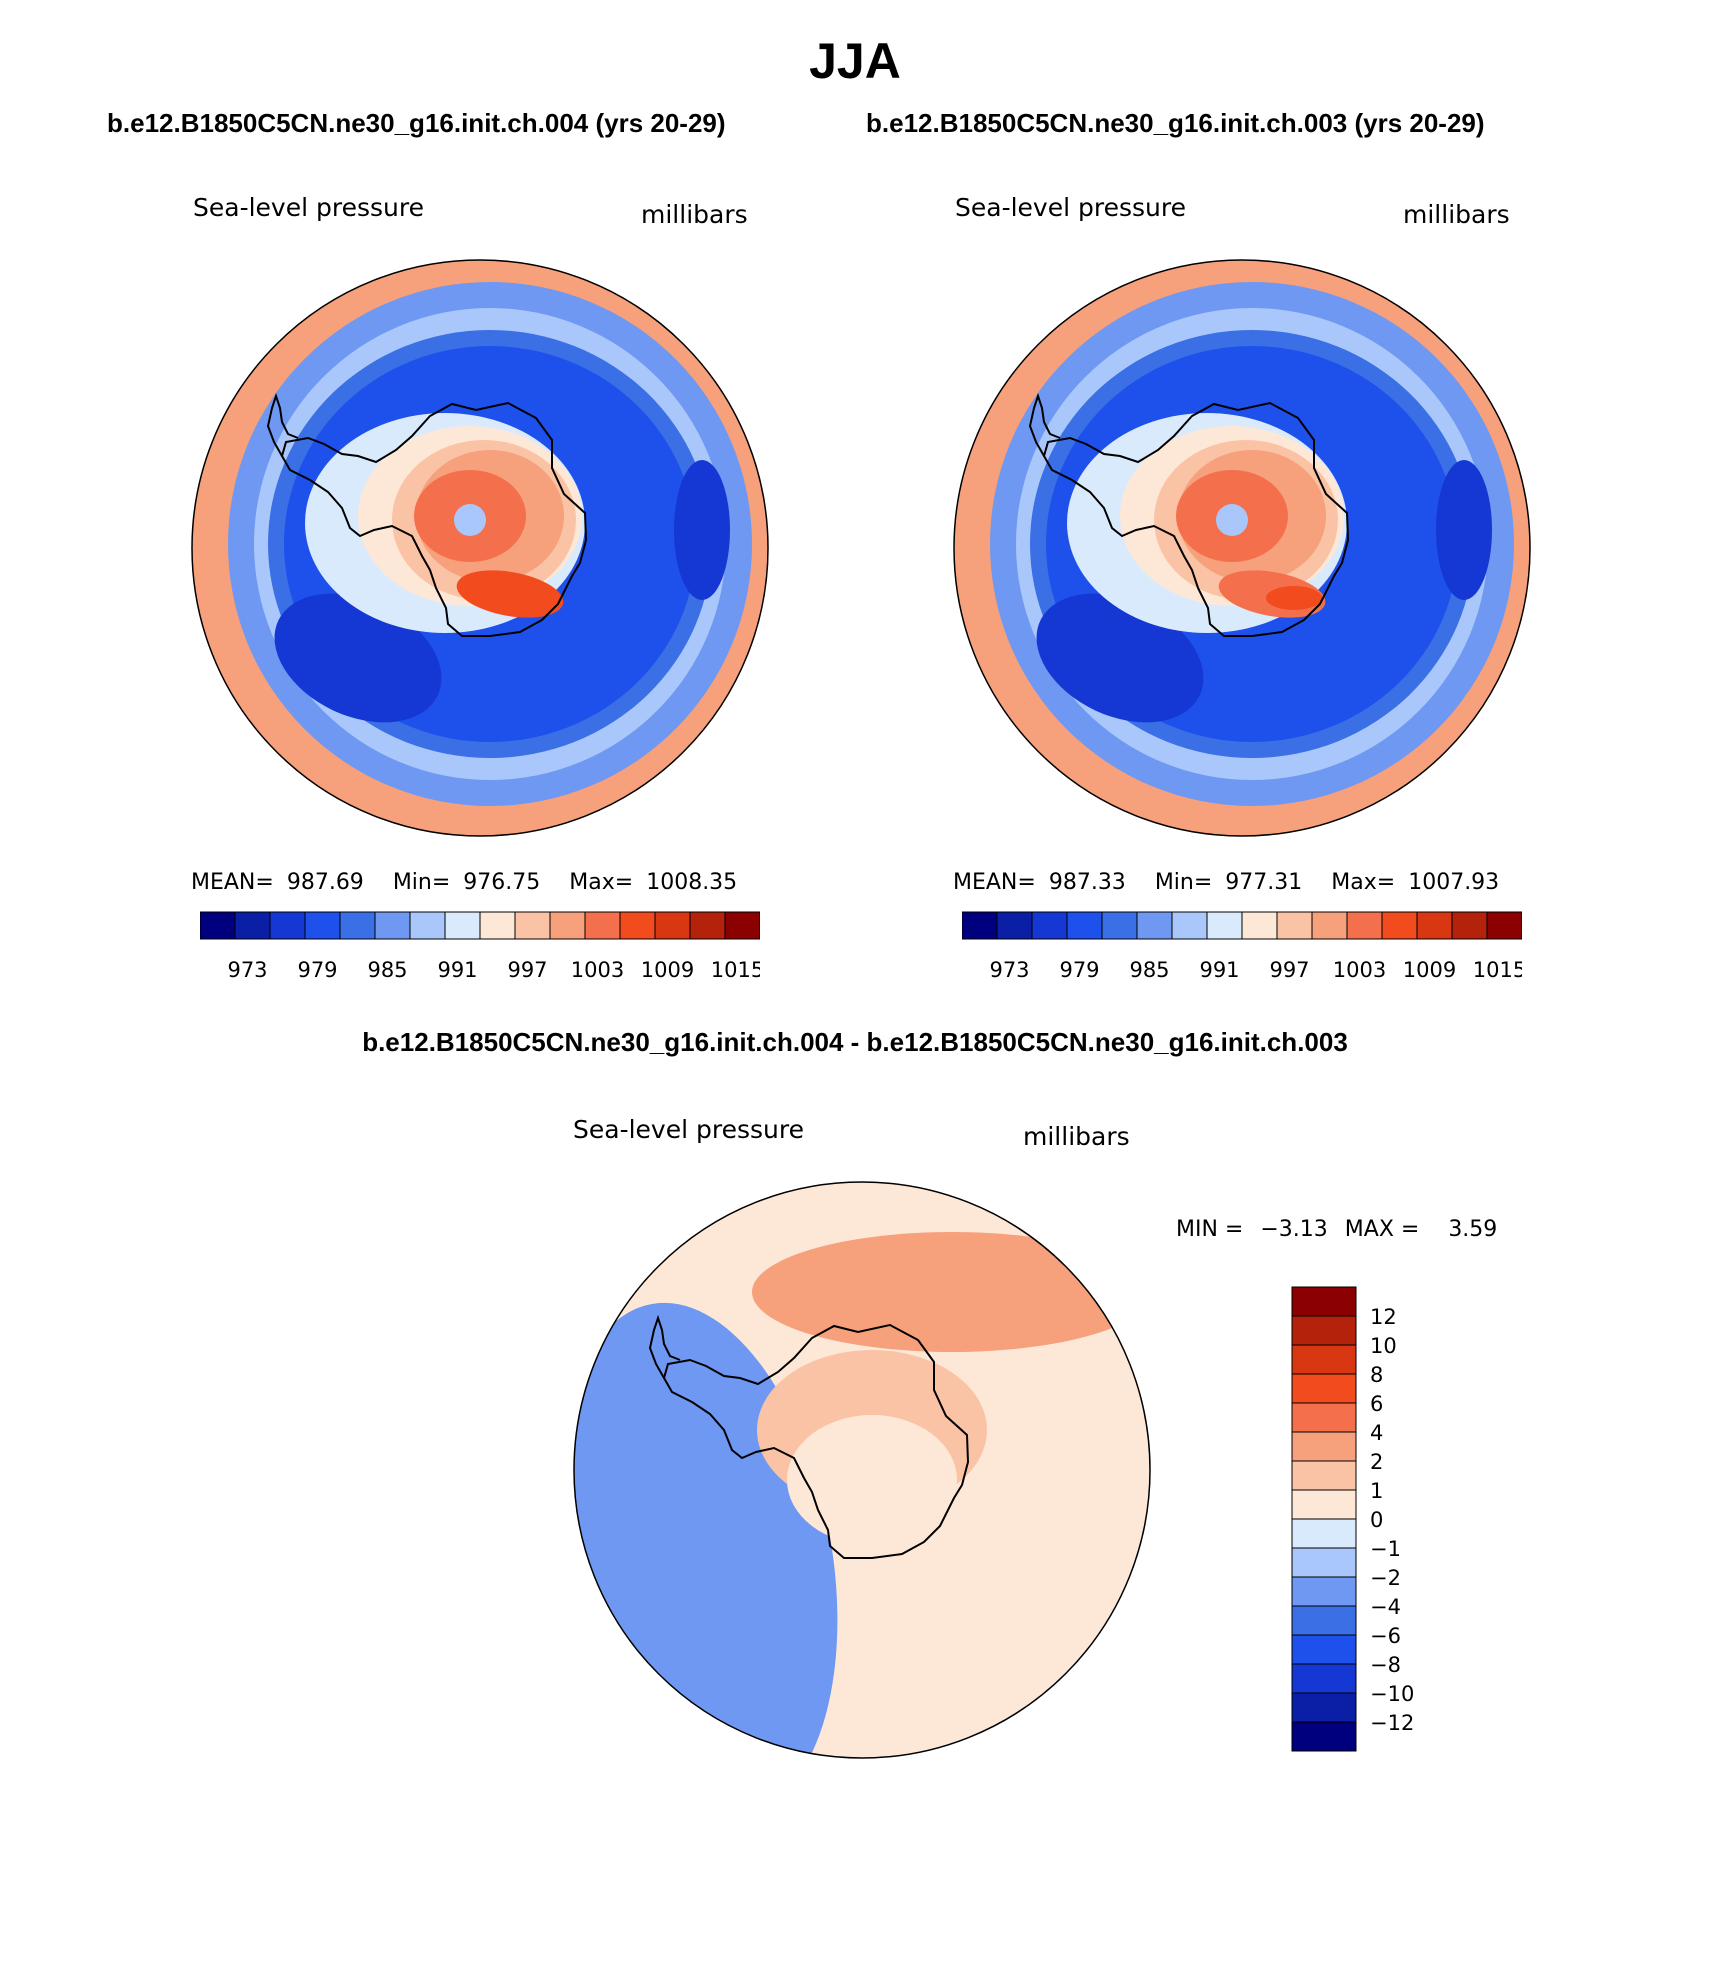 This screenshot has width=1710, height=1961. Describe the element at coordinates (1294, 1229) in the screenshot. I see `panel3-min-value: −3.13` at that location.